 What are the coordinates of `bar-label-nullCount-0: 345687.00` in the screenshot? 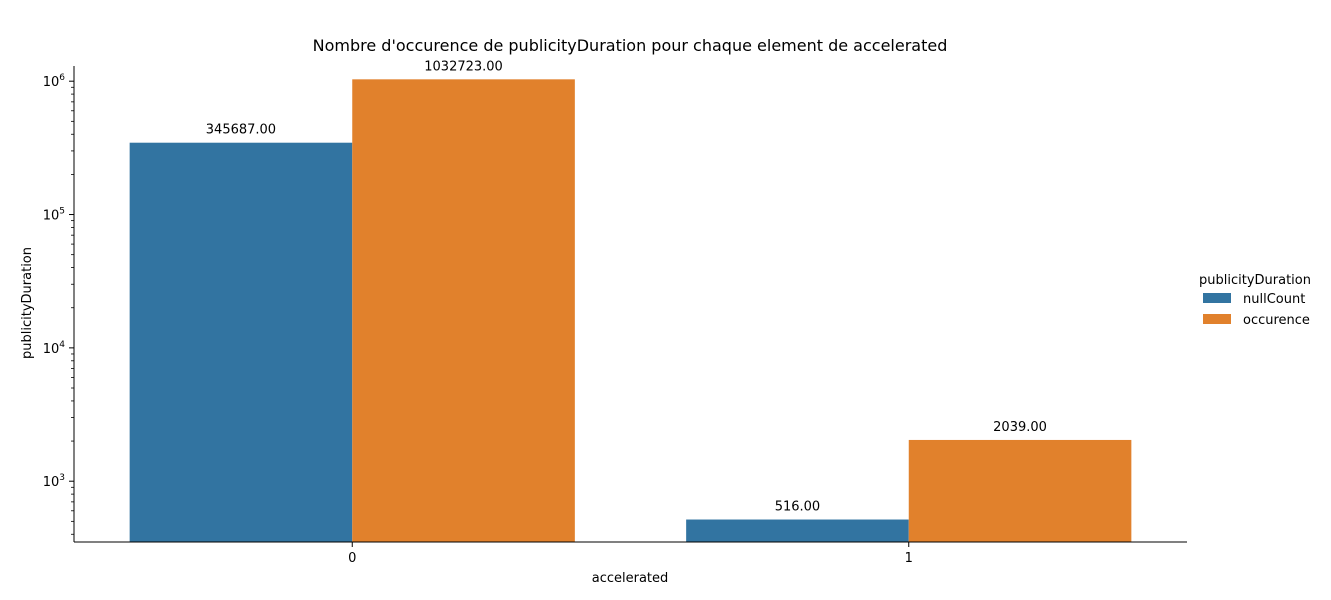 It's located at (241, 130).